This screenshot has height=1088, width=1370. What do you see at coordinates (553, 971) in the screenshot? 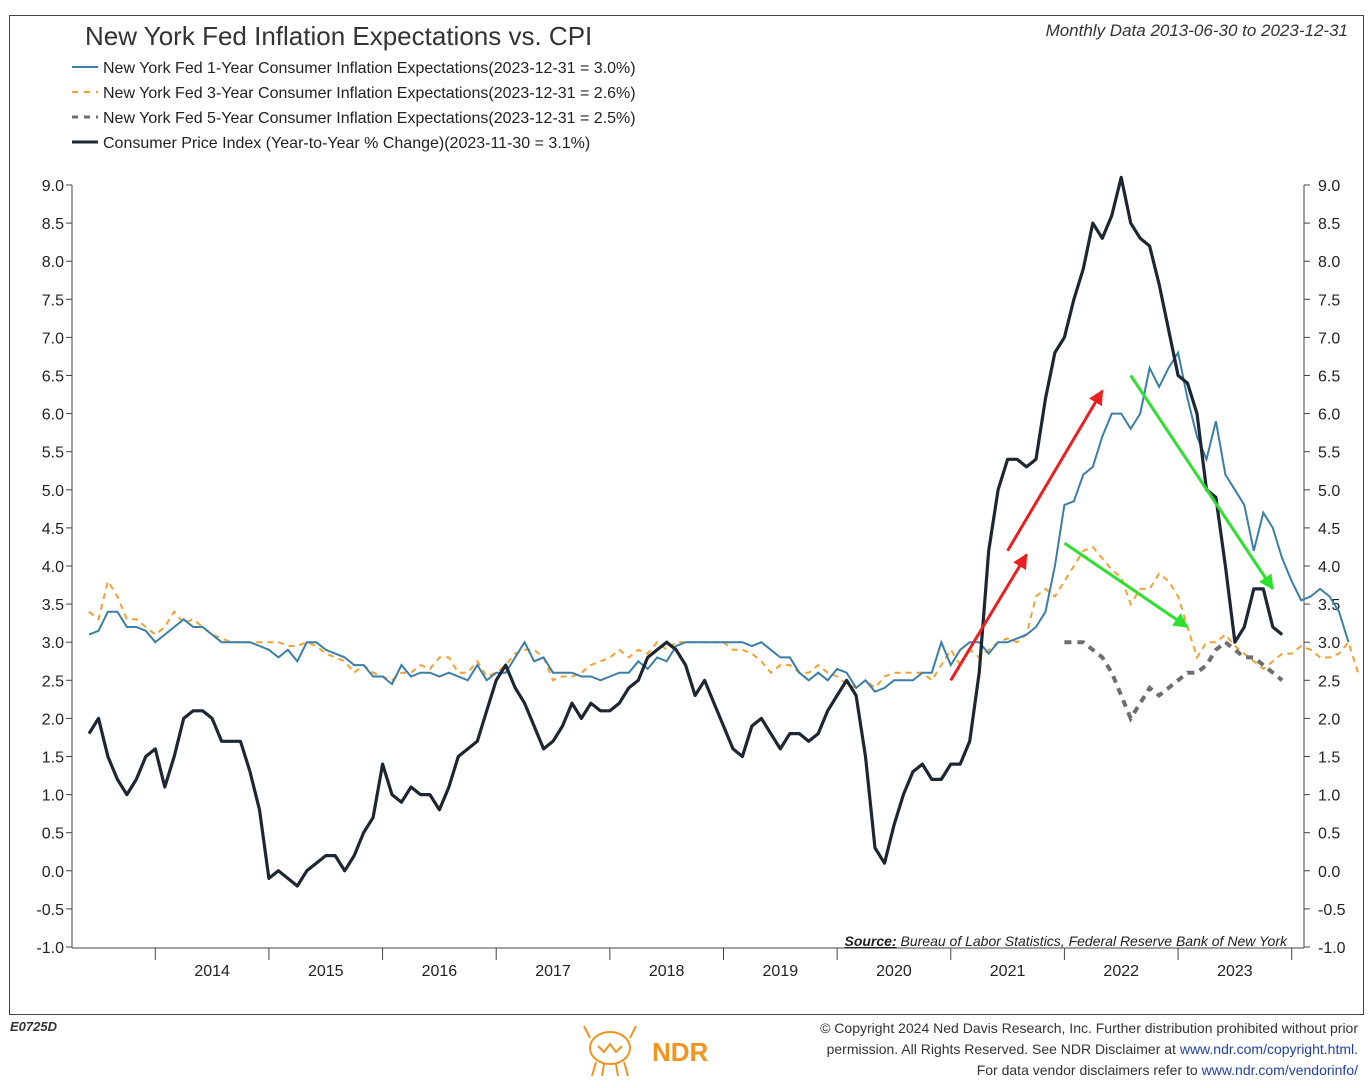
I see `x-tick-label: 2017` at bounding box center [553, 971].